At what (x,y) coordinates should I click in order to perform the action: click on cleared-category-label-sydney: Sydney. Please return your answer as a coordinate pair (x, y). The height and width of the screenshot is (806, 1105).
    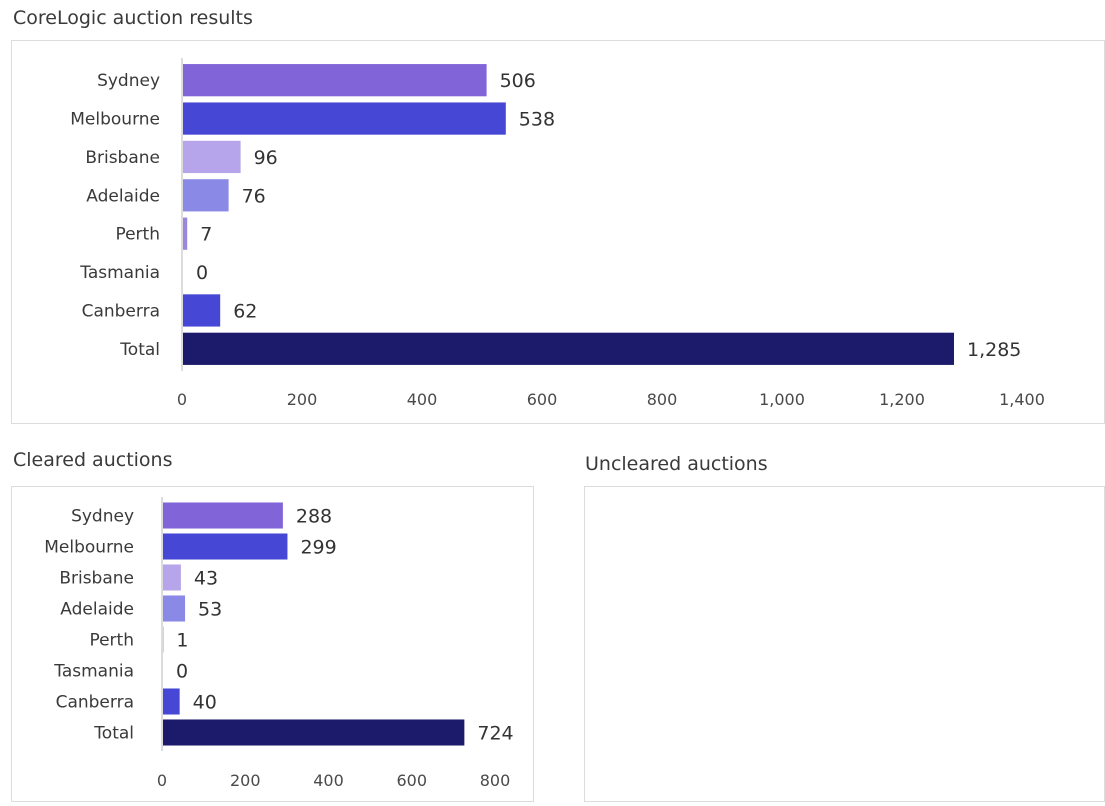
    Looking at the image, I should click on (102, 517).